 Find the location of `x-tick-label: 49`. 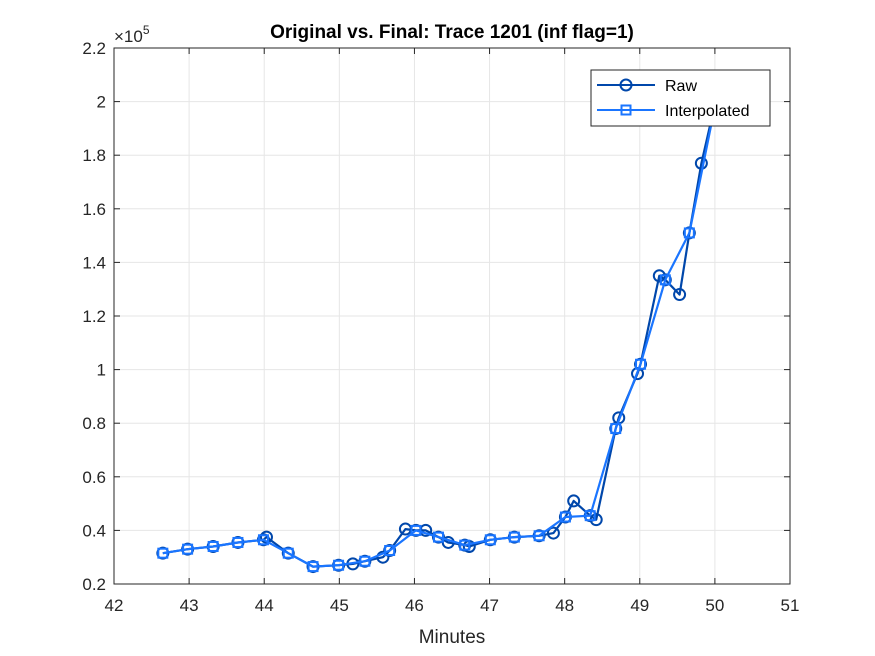

x-tick-label: 49 is located at coordinates (639, 605).